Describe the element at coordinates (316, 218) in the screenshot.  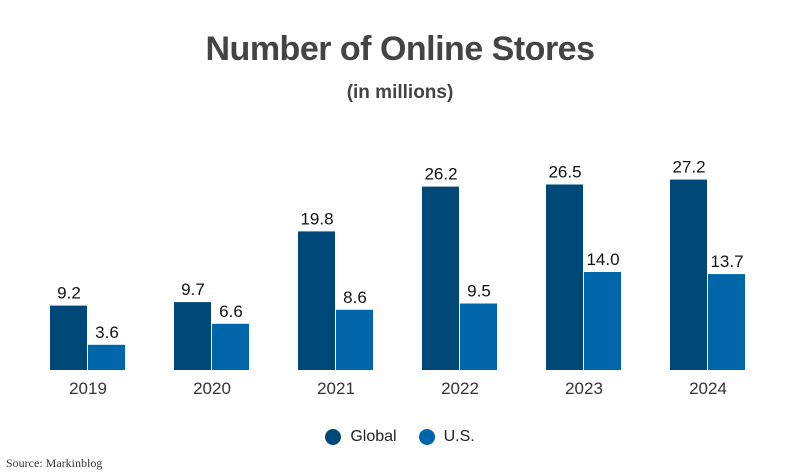
I see `data-label-global-2021: 19.8` at that location.